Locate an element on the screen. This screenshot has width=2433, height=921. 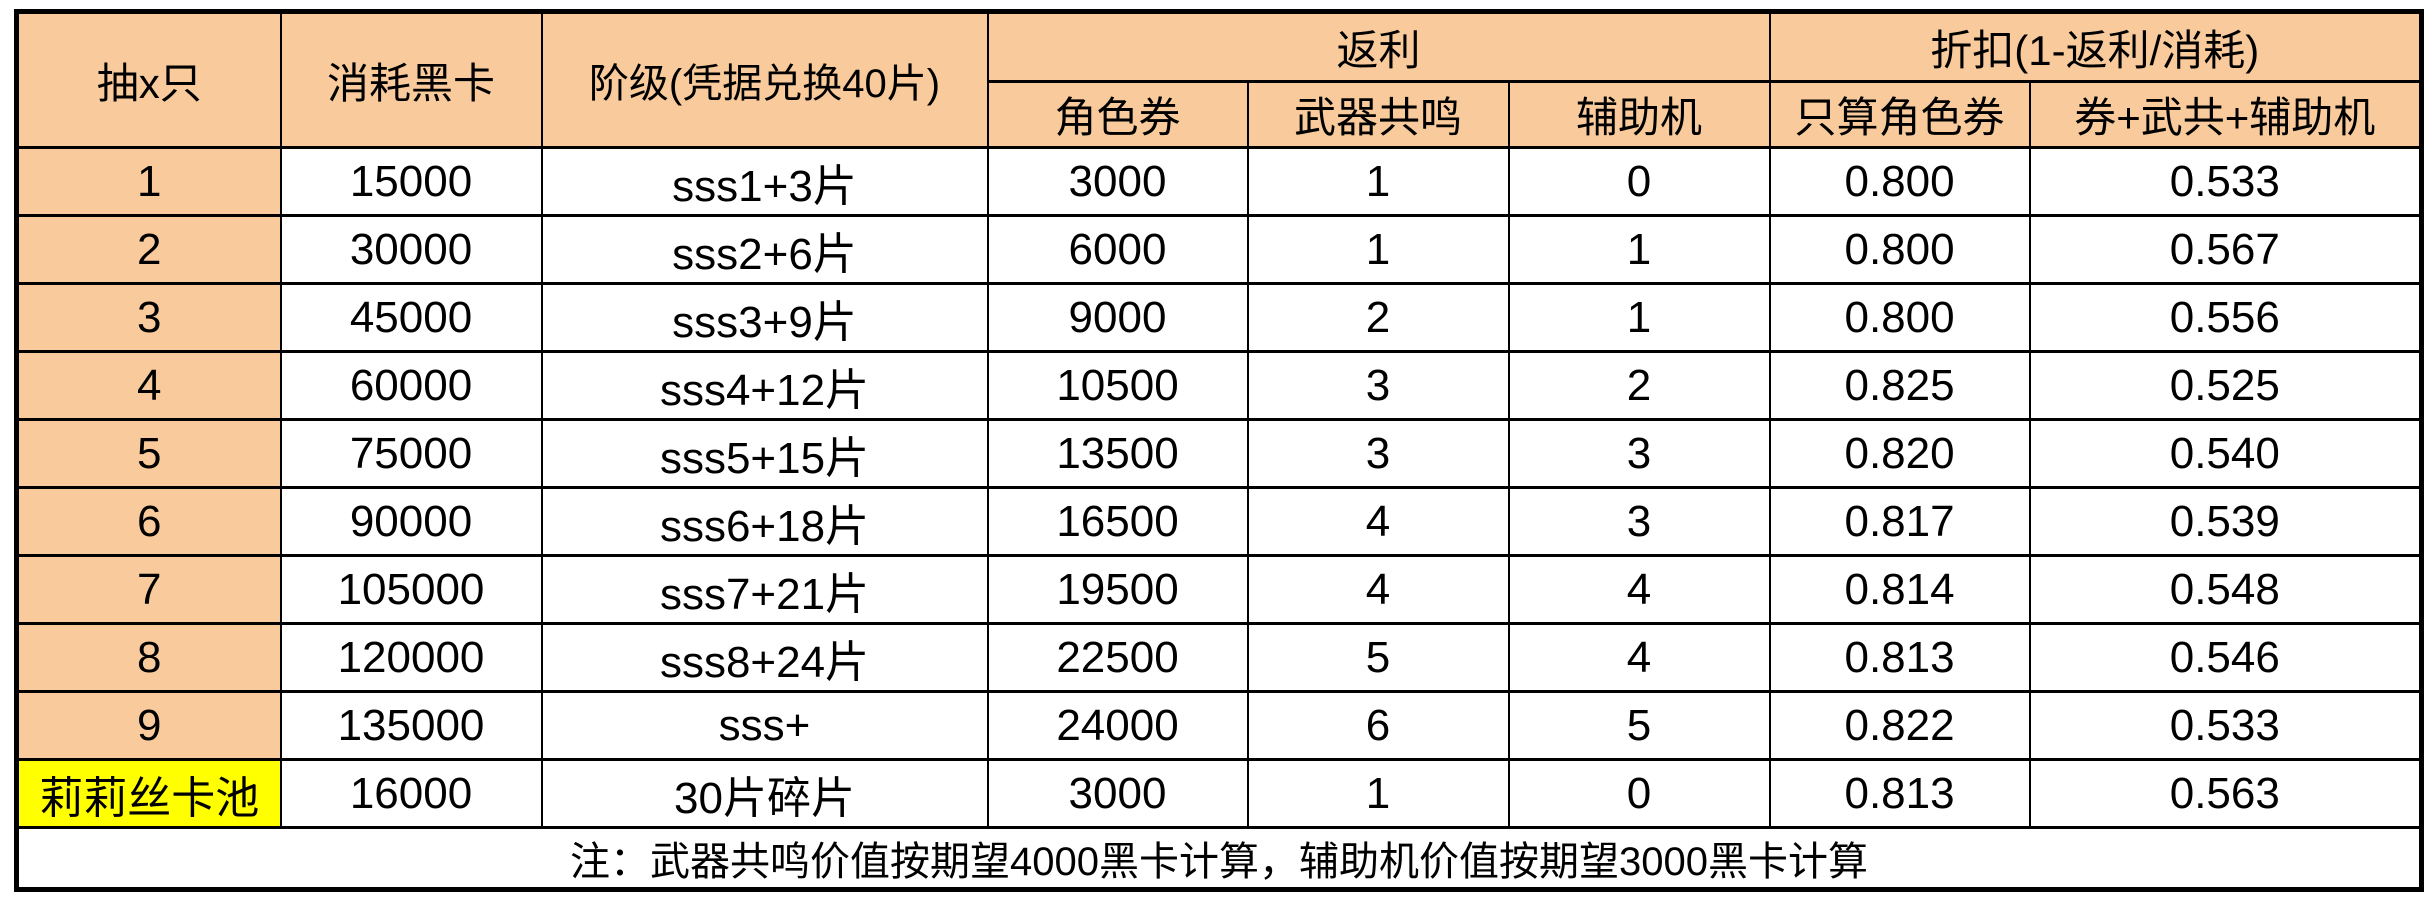
table-row: 4 60000 sss4+12片 10500 3 2 0.825 0.525 is located at coordinates (1219, 385).